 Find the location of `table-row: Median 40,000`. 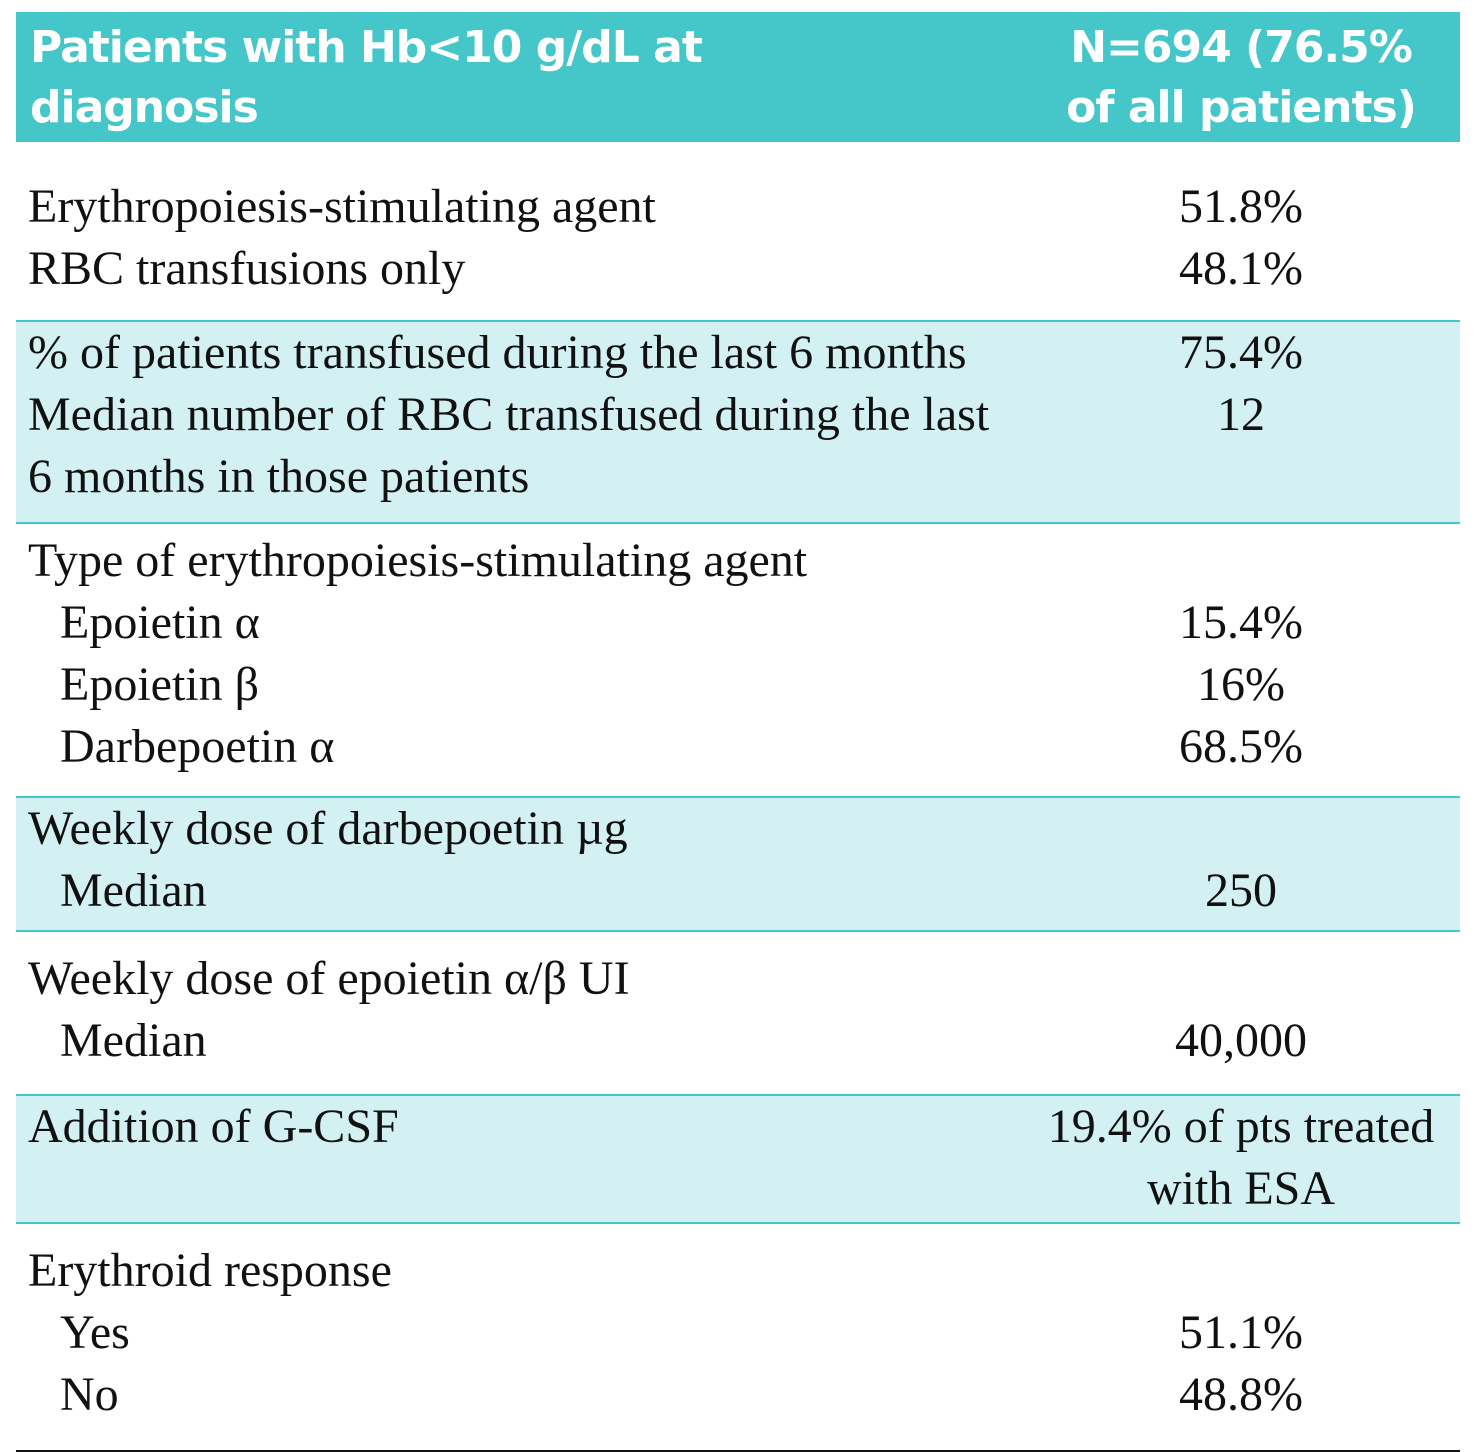

table-row: Median 40,000 is located at coordinates (738, 1041).